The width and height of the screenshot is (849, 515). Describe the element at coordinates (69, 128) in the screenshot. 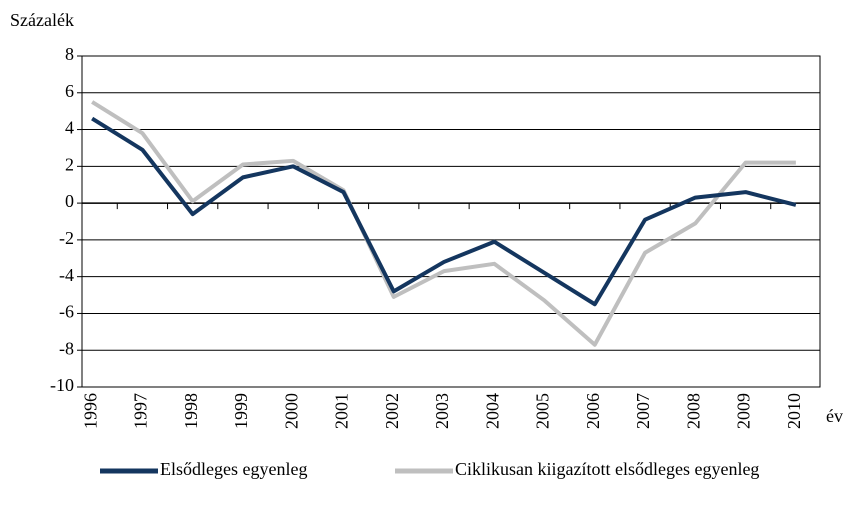

I see `y-tick-label: 4` at that location.